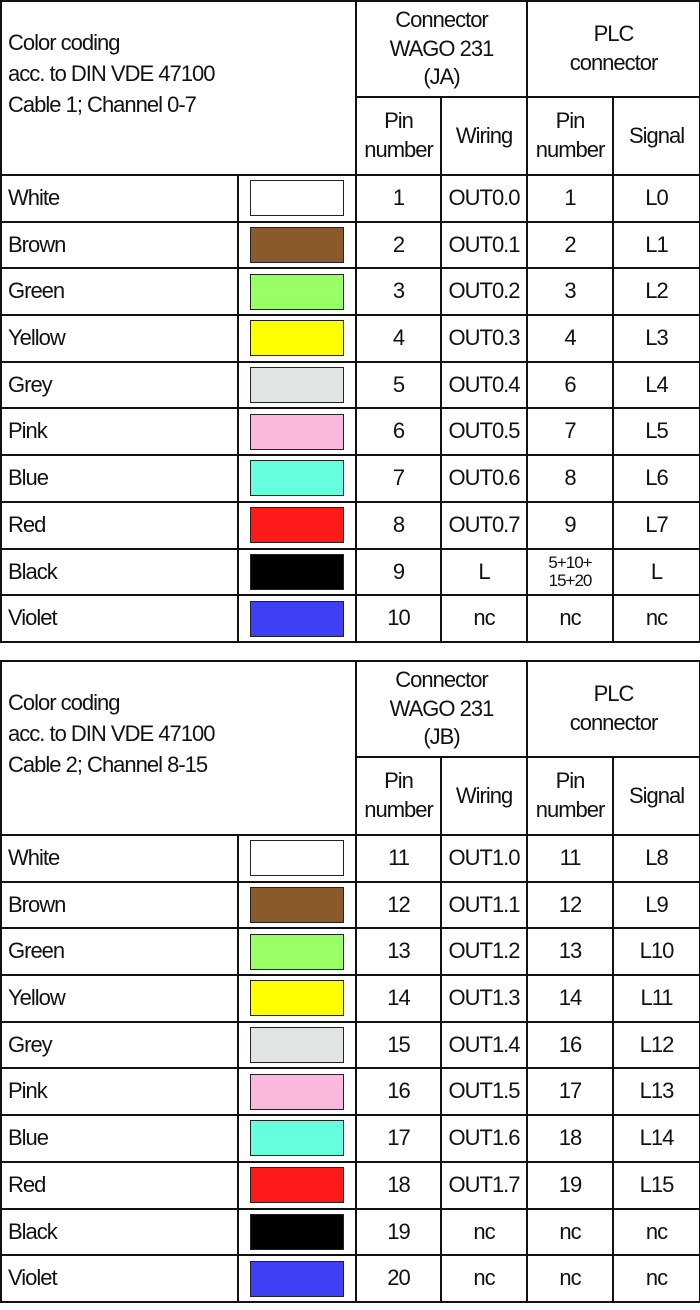  I want to click on plc-pin-number: 5+10+ 15+20, so click(570, 572).